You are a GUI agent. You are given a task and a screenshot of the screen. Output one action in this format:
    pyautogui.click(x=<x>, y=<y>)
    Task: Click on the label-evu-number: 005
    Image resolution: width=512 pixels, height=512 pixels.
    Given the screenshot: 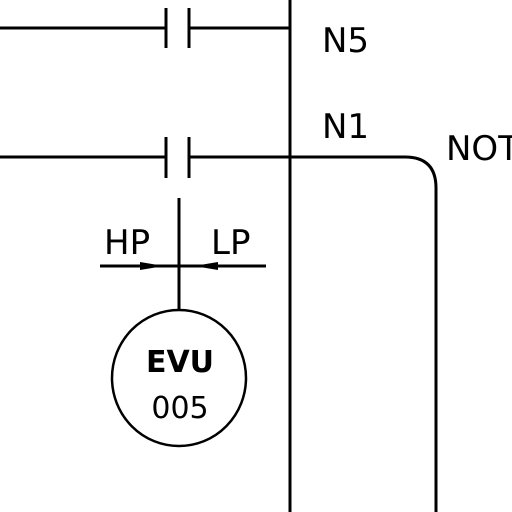 What is the action you would take?
    pyautogui.click(x=179, y=408)
    